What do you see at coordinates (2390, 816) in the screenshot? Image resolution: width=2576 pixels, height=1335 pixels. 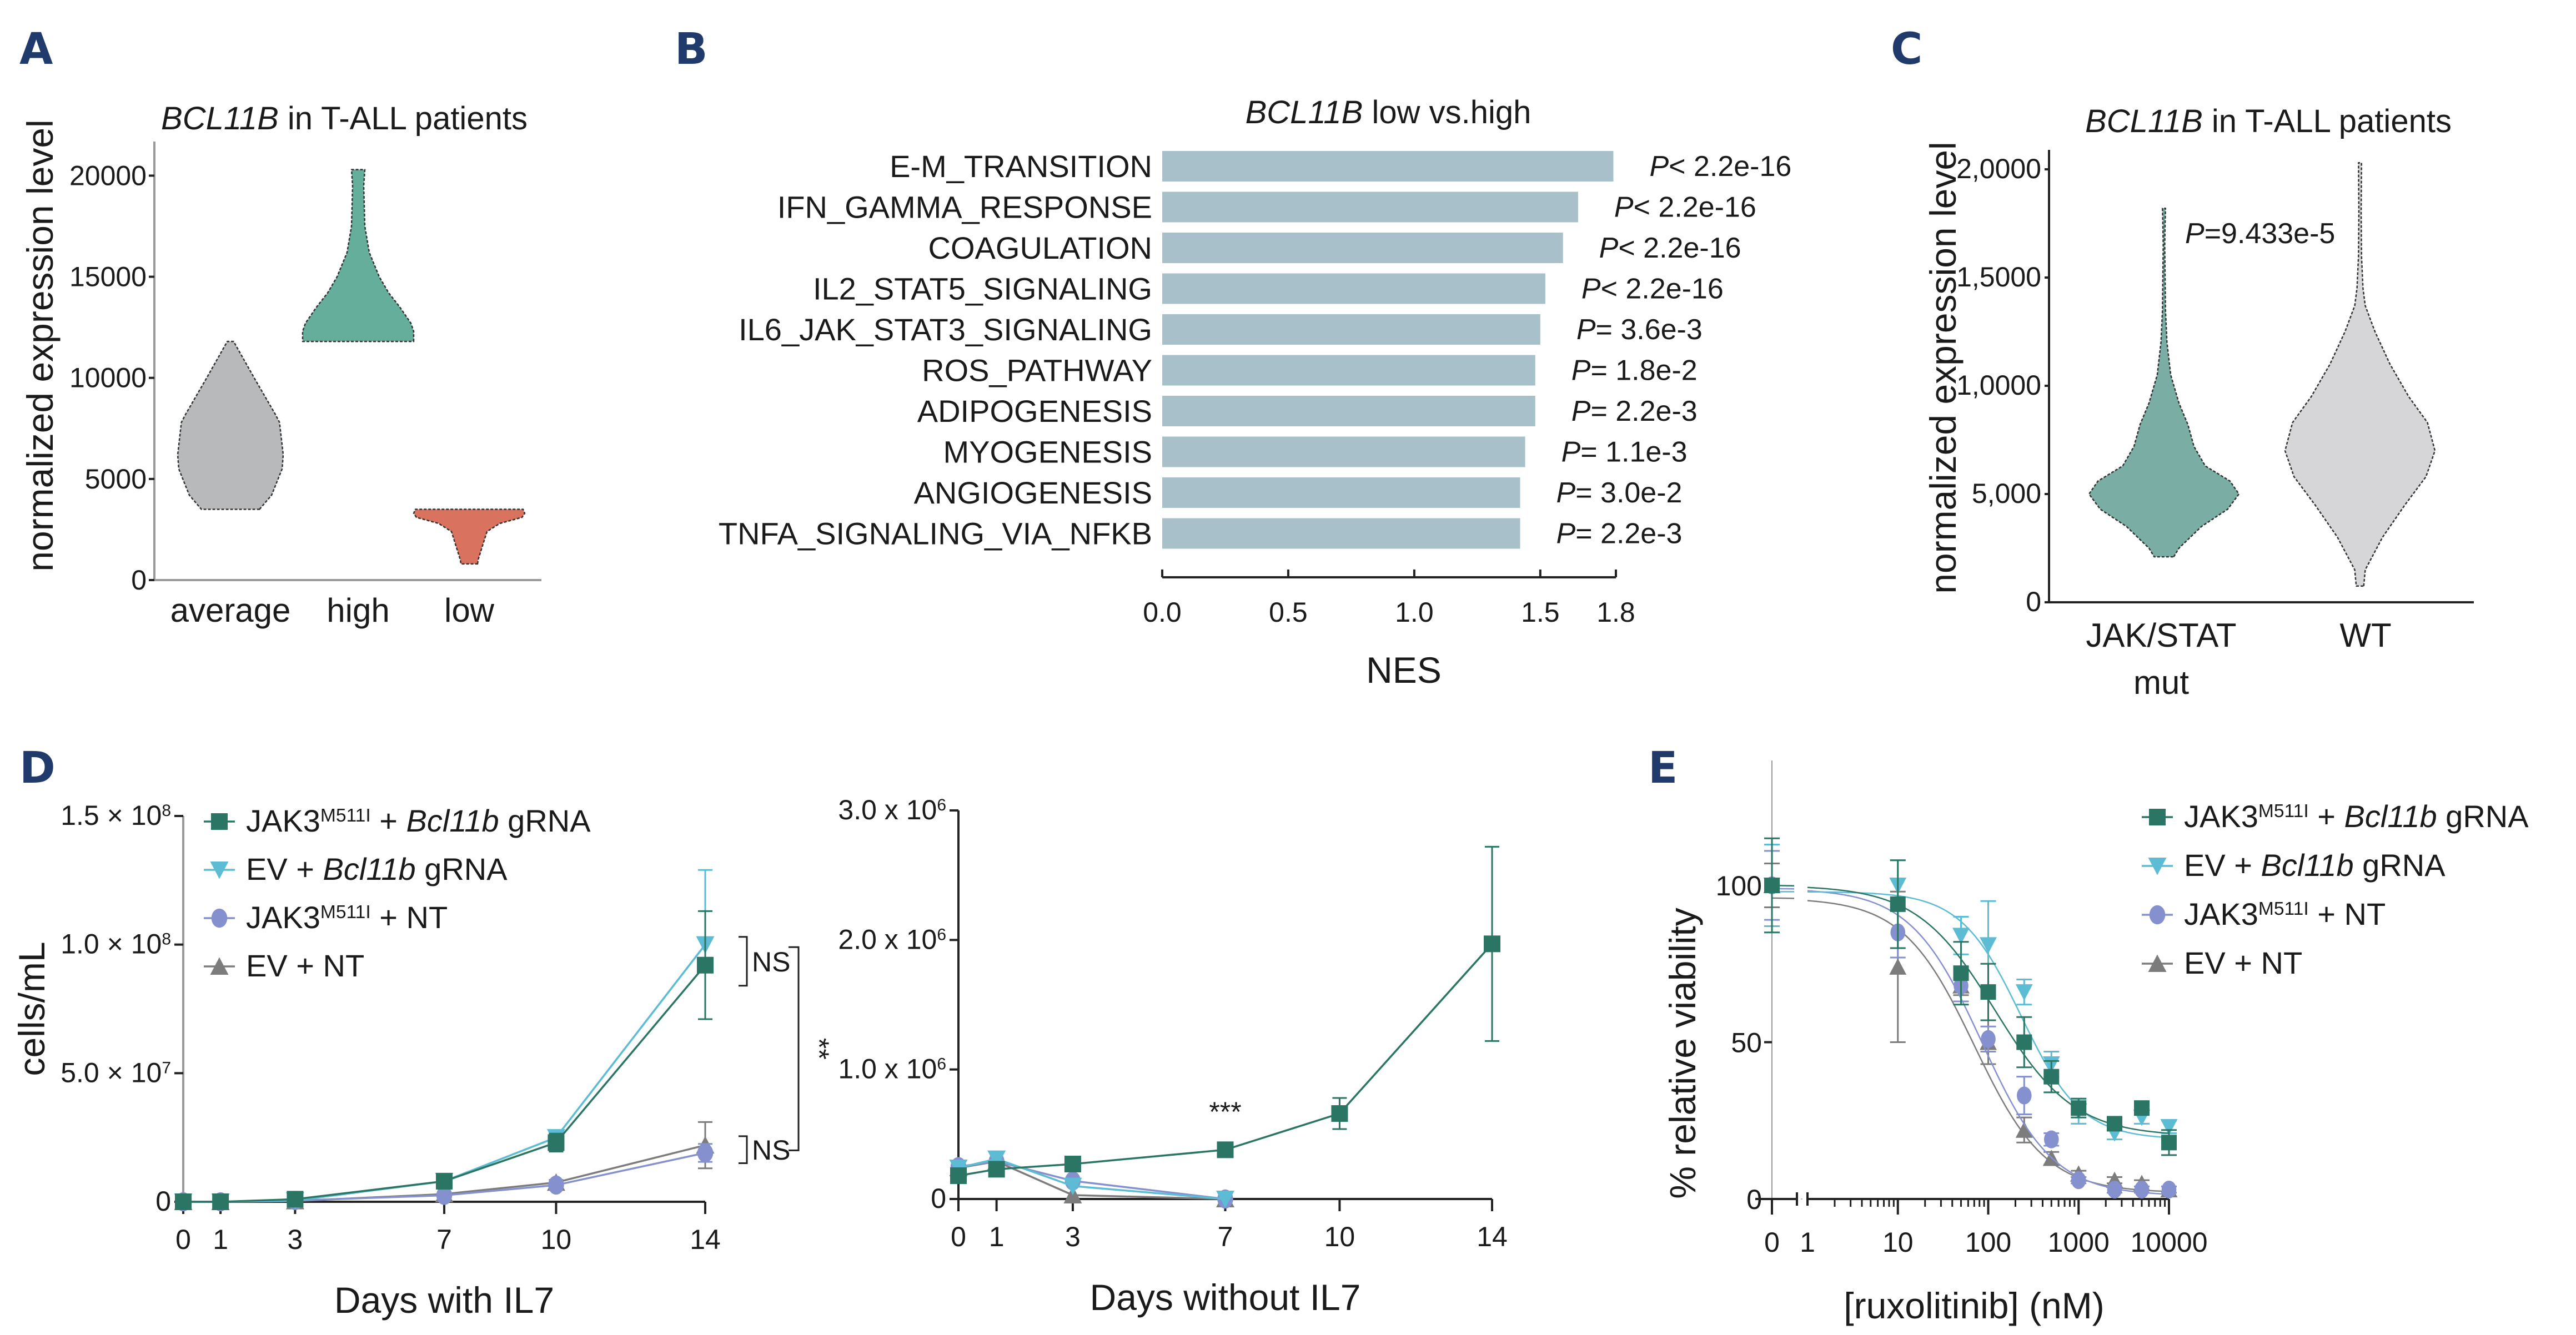 I see `legend-italic-gene: Bcl11b` at bounding box center [2390, 816].